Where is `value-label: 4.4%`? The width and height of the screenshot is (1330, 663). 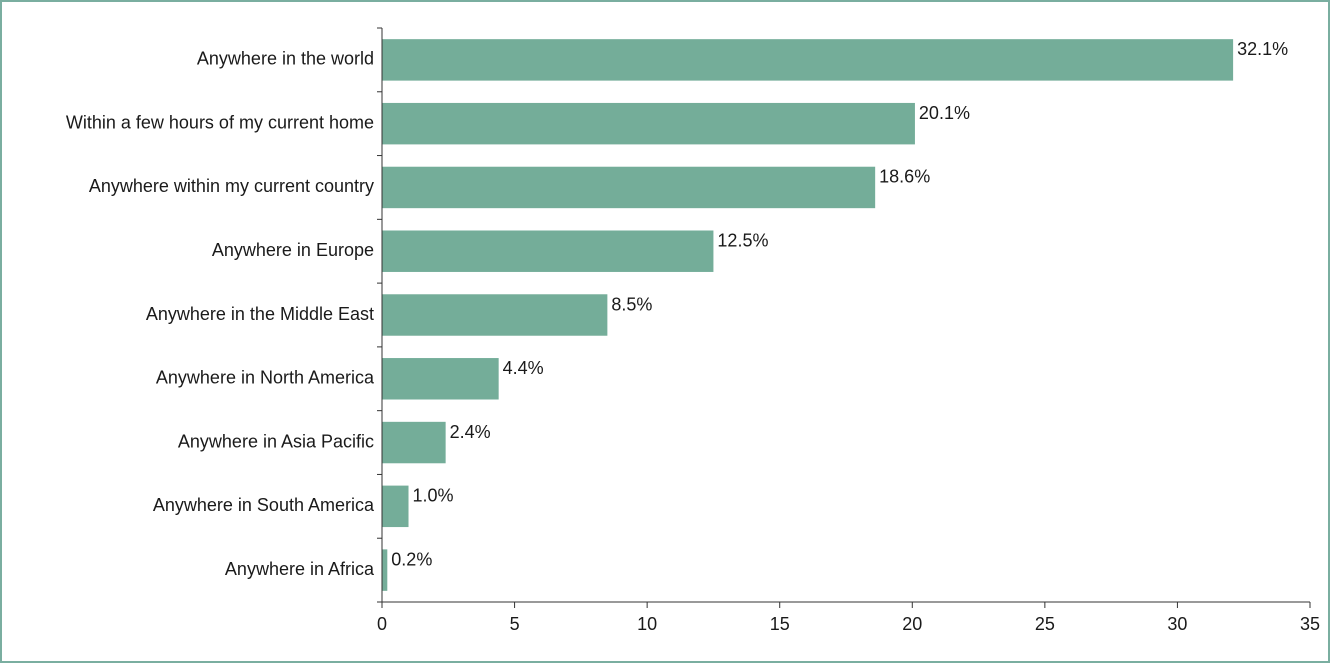 value-label: 4.4% is located at coordinates (523, 368).